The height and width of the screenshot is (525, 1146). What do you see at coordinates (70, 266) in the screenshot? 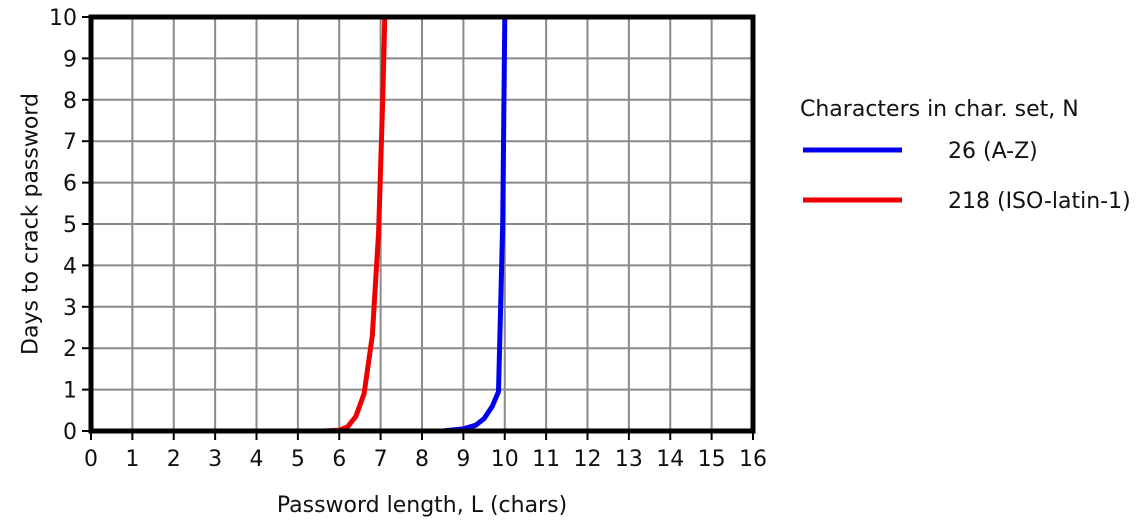
I see `y-tick-label: 4` at bounding box center [70, 266].